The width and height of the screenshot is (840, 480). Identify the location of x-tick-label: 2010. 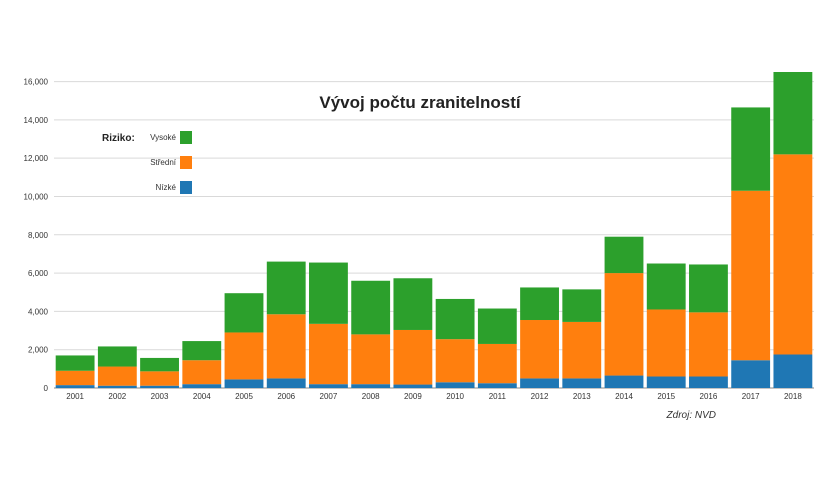
(455, 396).